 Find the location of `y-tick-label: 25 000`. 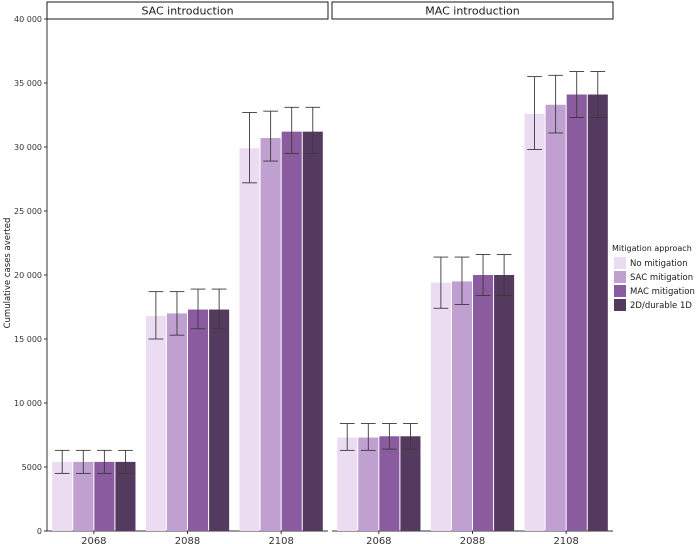

y-tick-label: 25 000 is located at coordinates (28, 211).